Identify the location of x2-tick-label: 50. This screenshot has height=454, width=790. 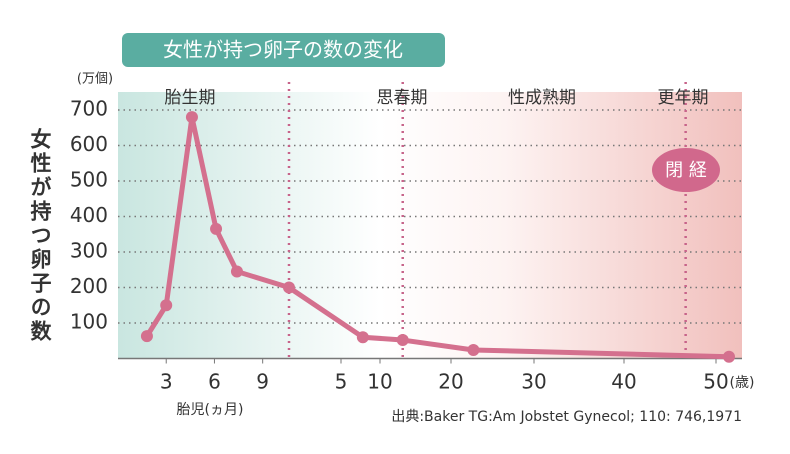
(715, 382).